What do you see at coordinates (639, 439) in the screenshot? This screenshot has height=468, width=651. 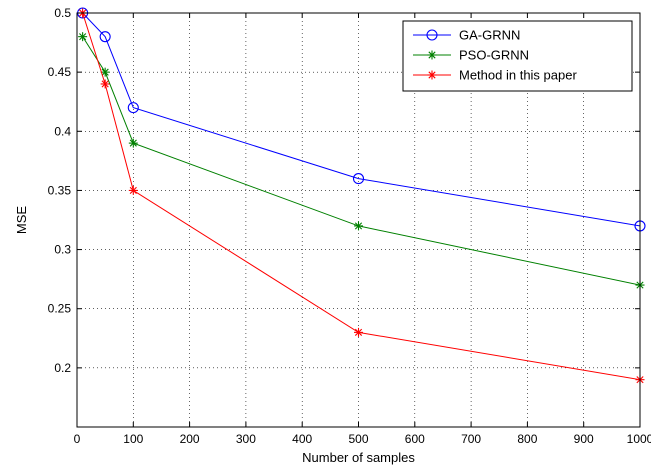 I see `x-tick-label: 1000` at bounding box center [639, 439].